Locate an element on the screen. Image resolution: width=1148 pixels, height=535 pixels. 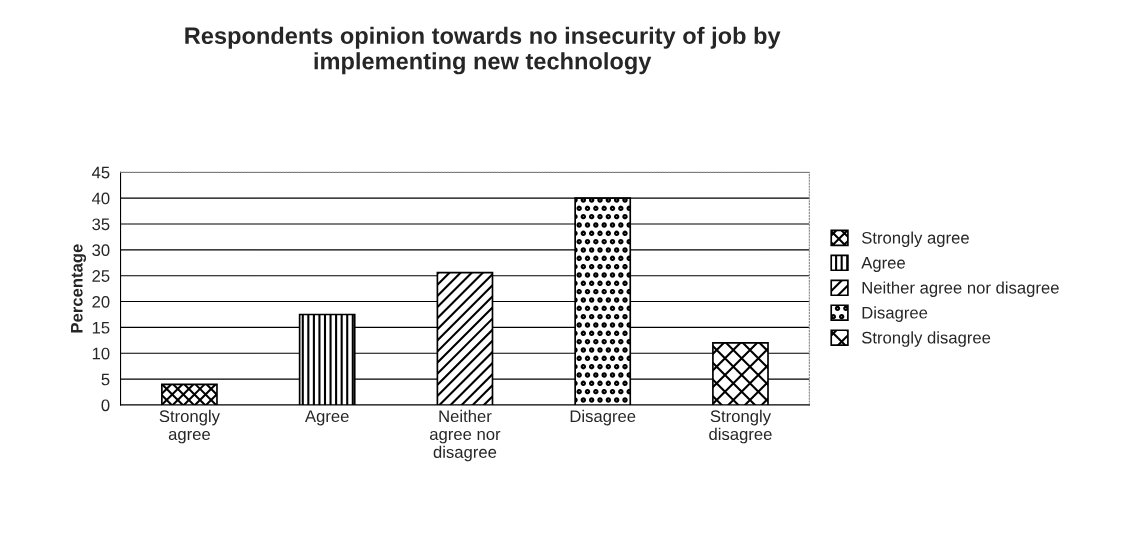
legend-label: Disagree is located at coordinates (895, 314).